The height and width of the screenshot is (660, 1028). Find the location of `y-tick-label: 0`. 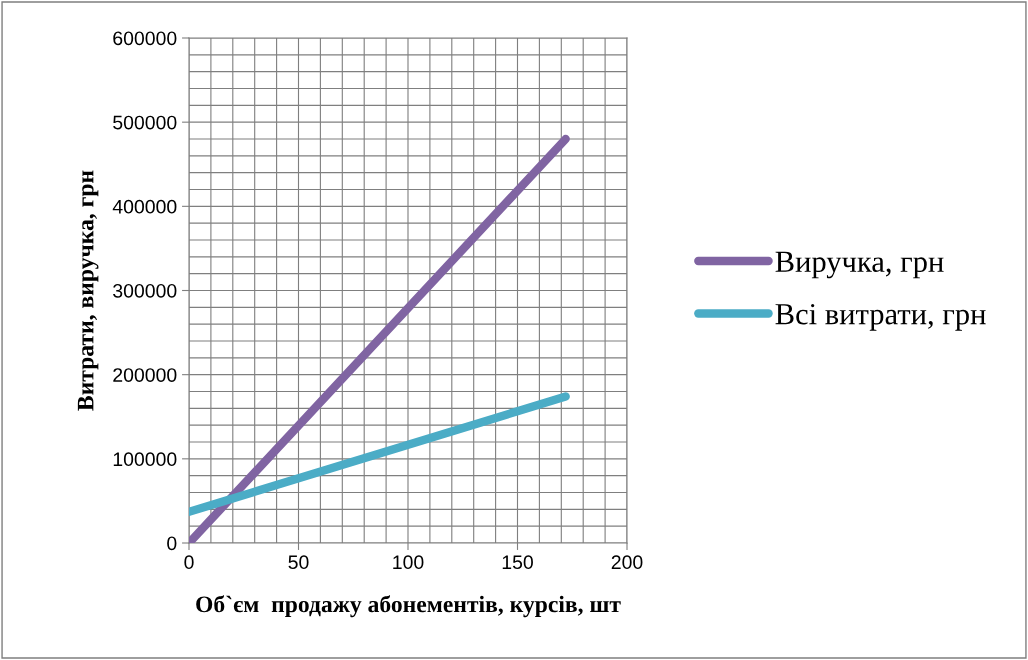

y-tick-label: 0 is located at coordinates (172, 543).